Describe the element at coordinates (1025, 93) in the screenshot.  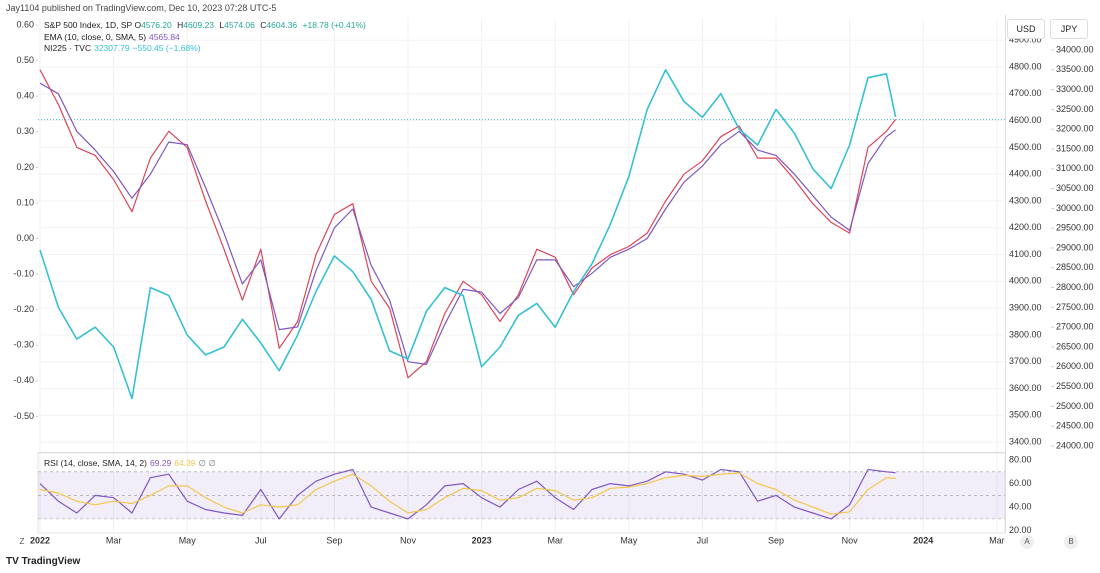
I see `y2-tick-label: 4700.00` at that location.